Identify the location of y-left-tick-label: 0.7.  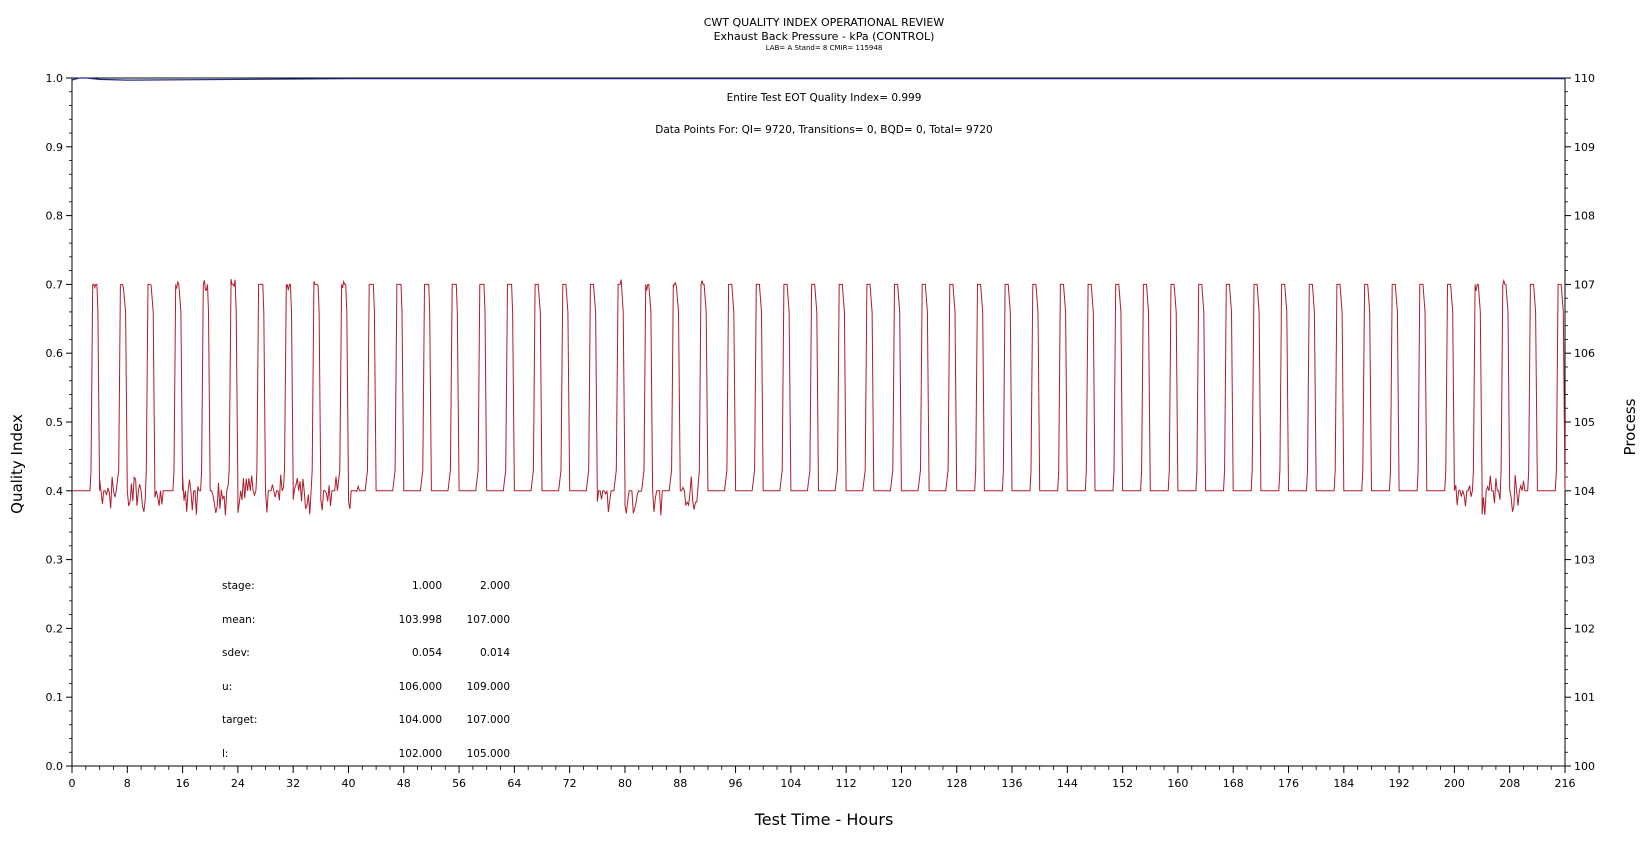
(55, 284).